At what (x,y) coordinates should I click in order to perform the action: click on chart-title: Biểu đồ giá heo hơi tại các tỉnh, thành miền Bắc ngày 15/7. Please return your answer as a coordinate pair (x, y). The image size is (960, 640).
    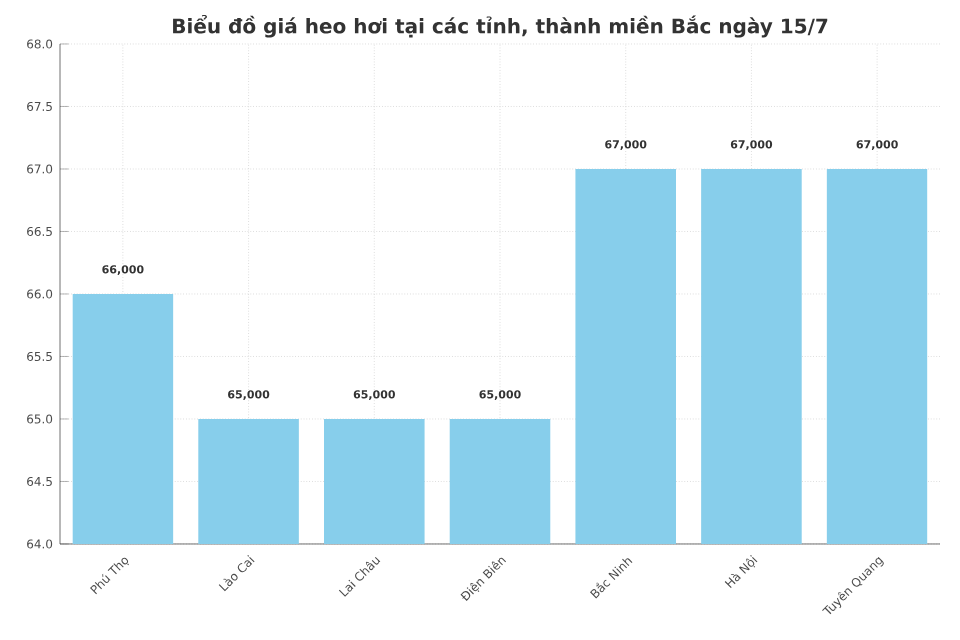
    Looking at the image, I should click on (500, 26).